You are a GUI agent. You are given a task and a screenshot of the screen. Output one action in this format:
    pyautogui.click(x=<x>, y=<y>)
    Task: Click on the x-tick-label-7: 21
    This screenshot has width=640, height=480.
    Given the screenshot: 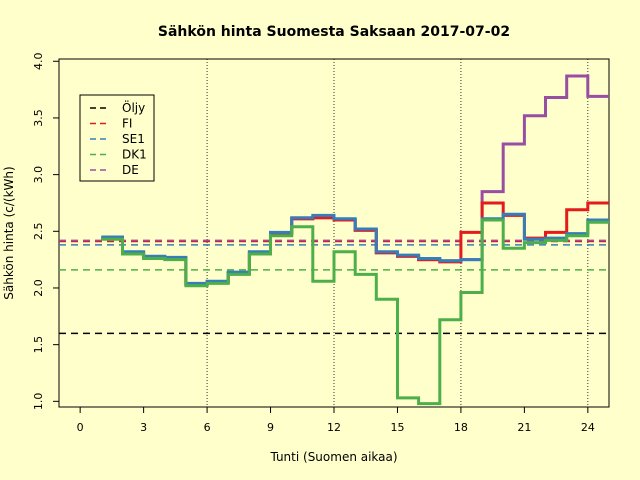 What is the action you would take?
    pyautogui.click(x=524, y=427)
    